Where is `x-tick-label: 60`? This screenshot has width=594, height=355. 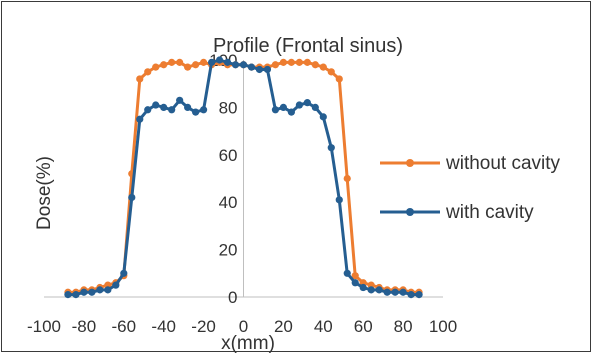 x-tick-label: 60 is located at coordinates (363, 326).